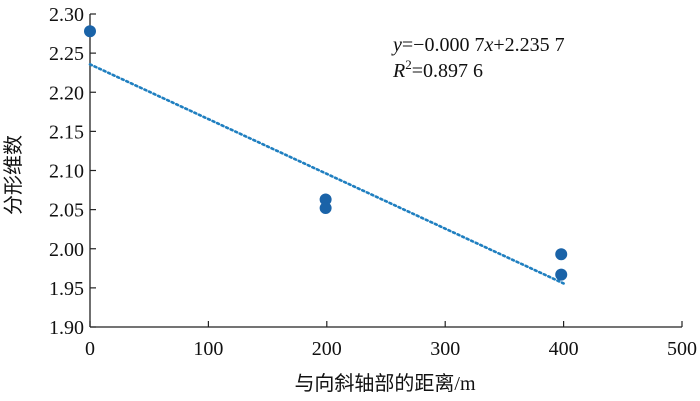  I want to click on equation-slope: =−0.000 7, so click(443, 45).